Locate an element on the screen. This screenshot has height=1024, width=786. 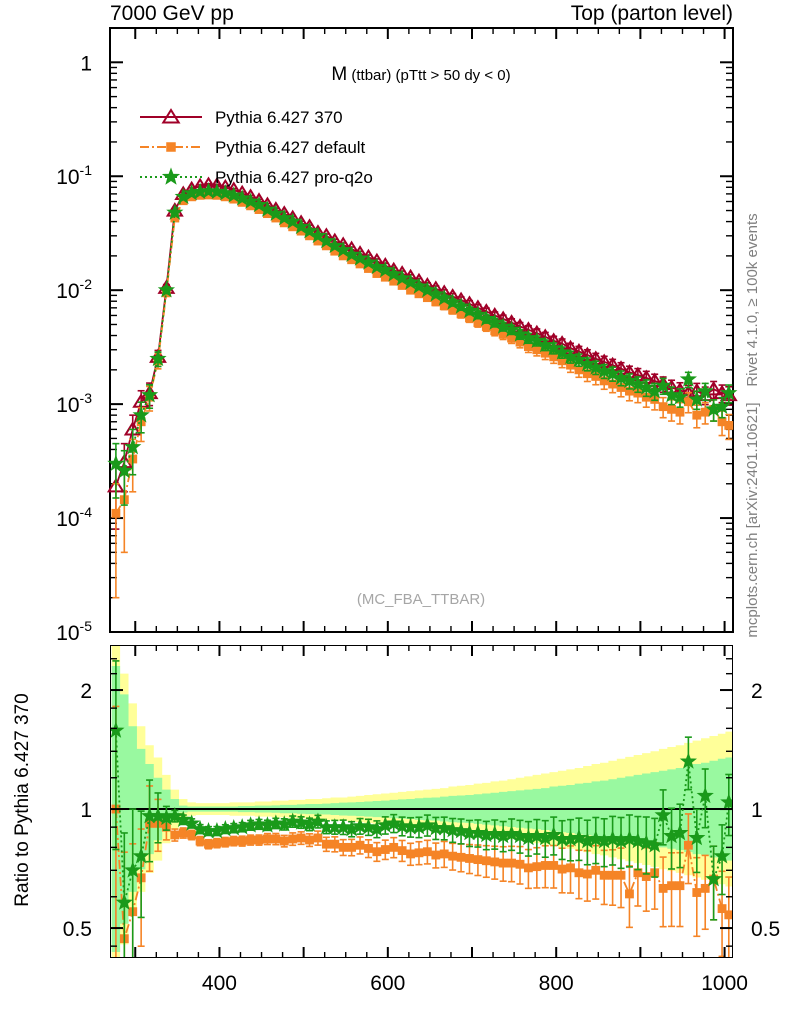
ratio-y-axis-label: Ratio to Pythia 6.427 370 is located at coordinates (22, 799).